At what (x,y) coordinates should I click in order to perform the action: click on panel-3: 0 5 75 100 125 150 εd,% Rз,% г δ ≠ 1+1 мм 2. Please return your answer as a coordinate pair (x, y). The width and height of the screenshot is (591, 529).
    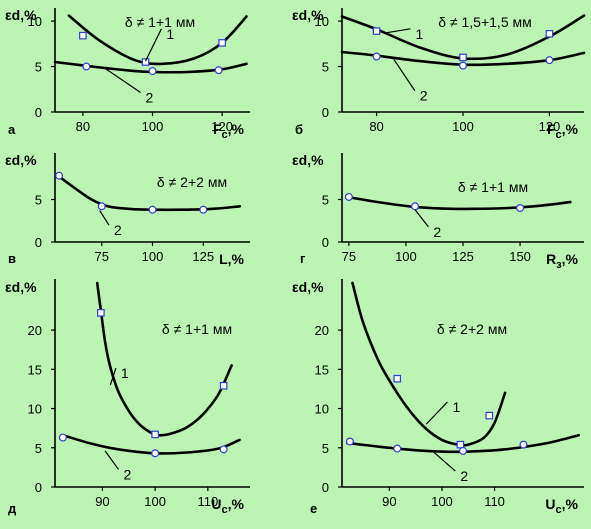
    Looking at the image, I should click on (438, 211).